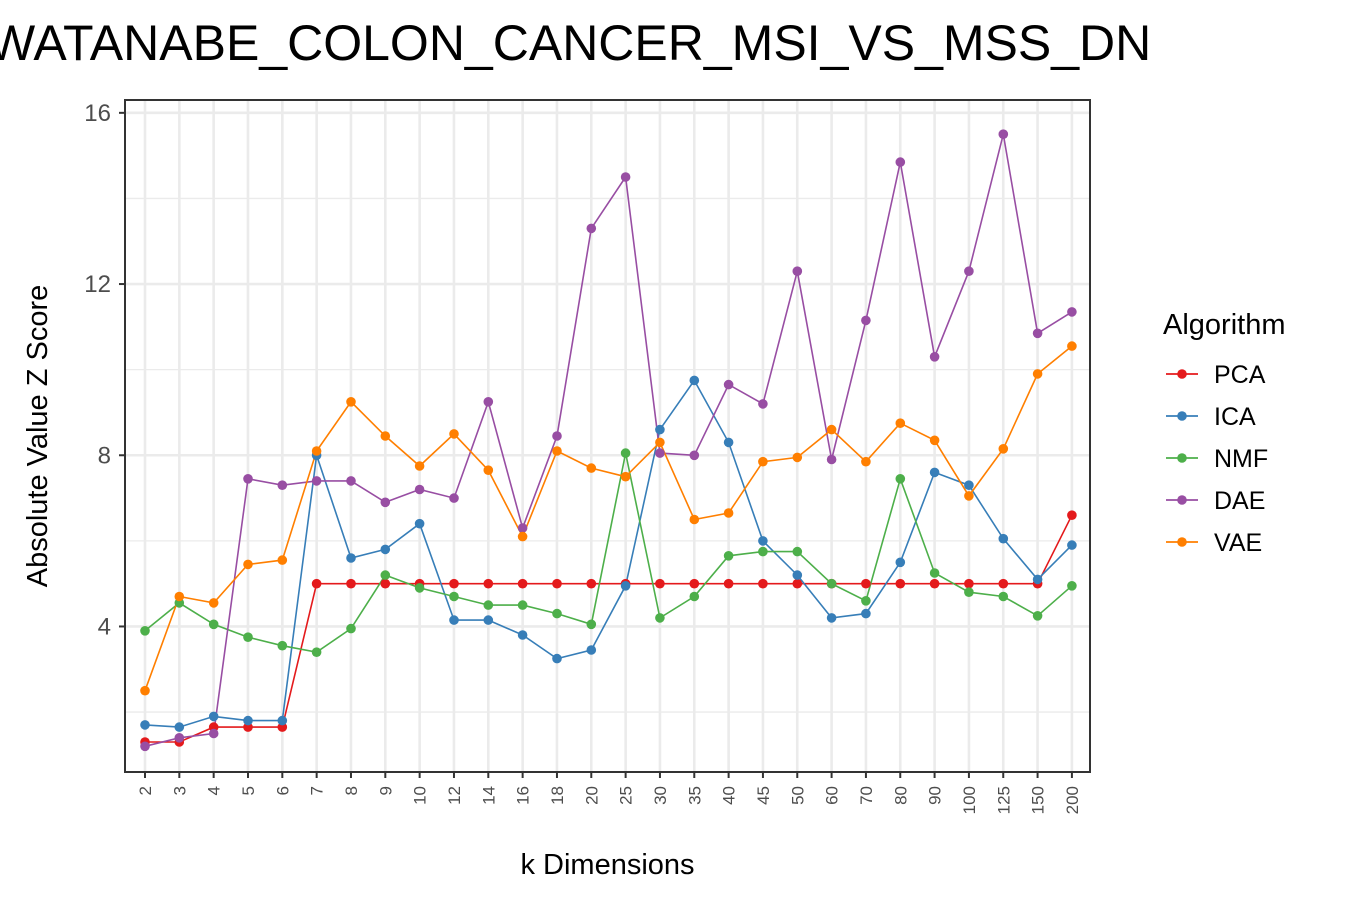 This screenshot has width=1350, height=900. I want to click on chart-title: WATANABE_COLON_CANCER_MSI_VS_MSS_DN, so click(576, 43).